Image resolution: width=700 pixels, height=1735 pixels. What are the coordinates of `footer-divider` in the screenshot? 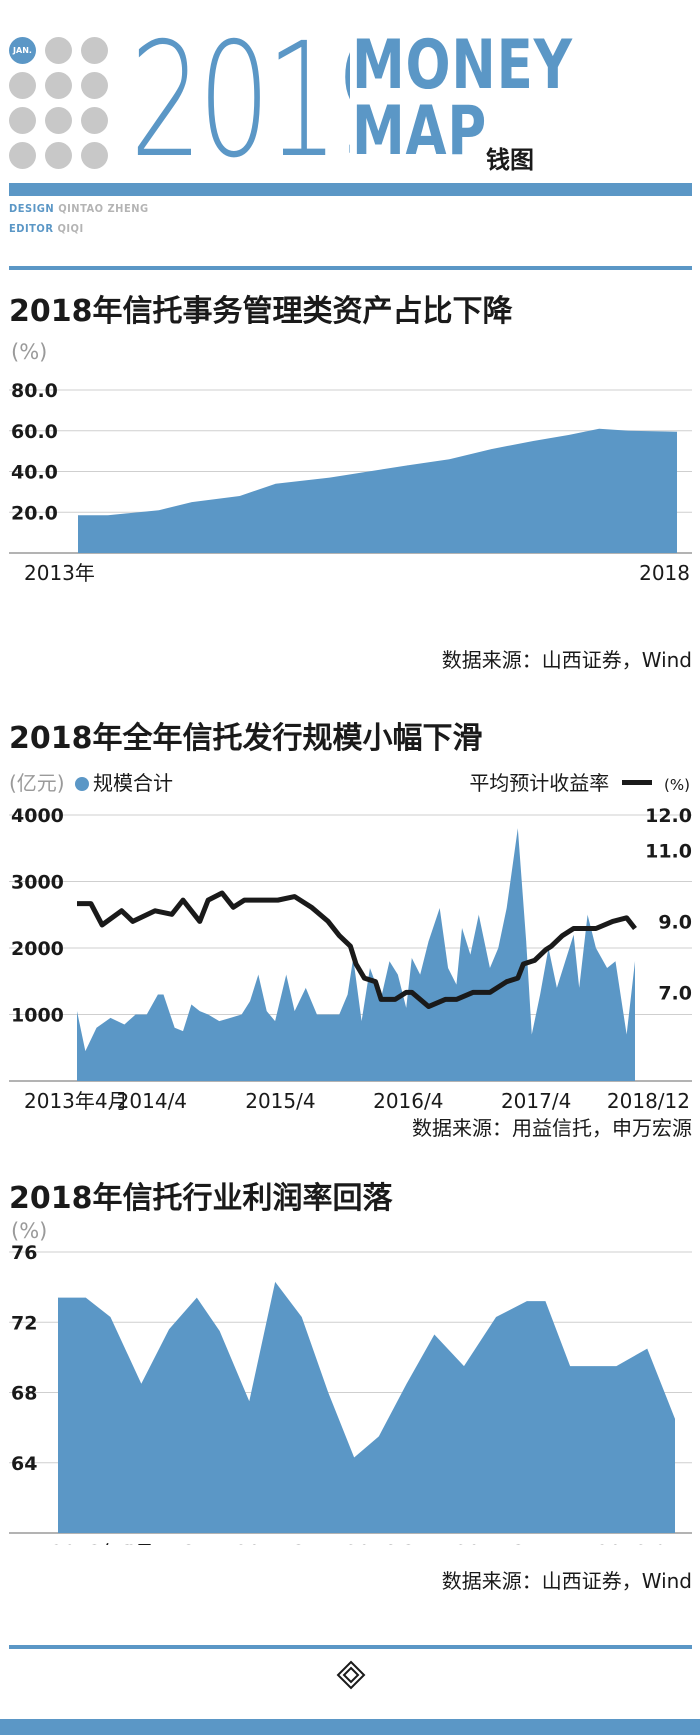 It's located at (350, 1647).